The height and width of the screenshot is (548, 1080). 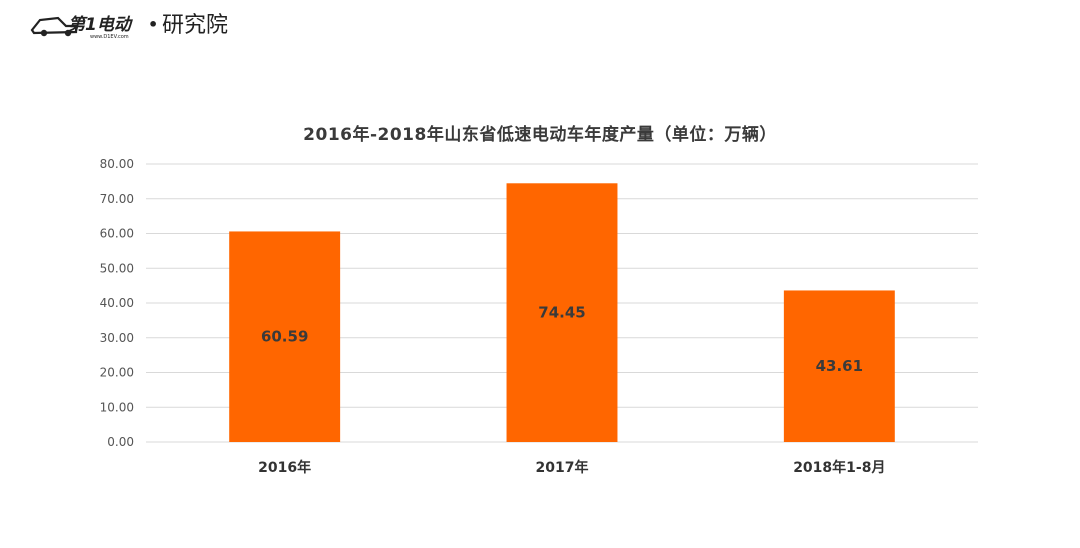 I want to click on logo-mark: 第1电动, so click(x=101, y=25).